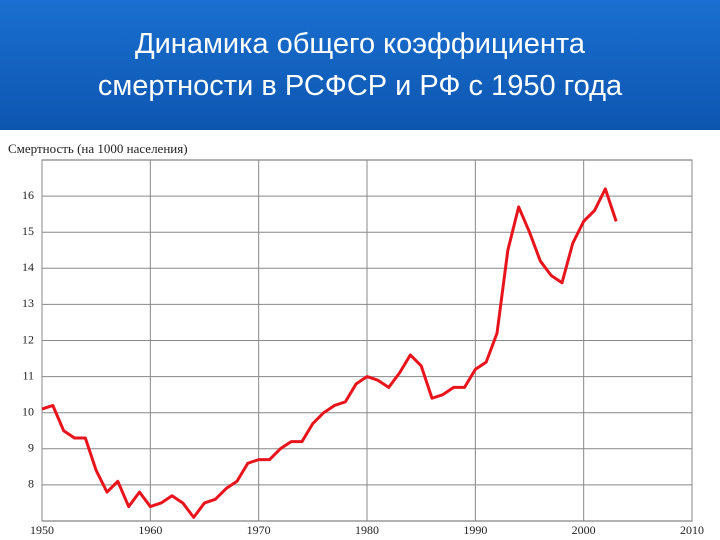 Image resolution: width=720 pixels, height=540 pixels. Describe the element at coordinates (150, 530) in the screenshot. I see `x-tick-label: 1960` at that location.